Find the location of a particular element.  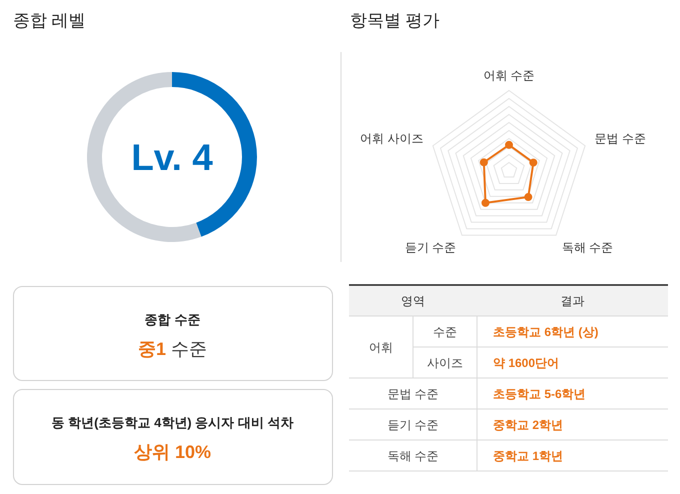

category-label: 어휘 is located at coordinates (381, 347).